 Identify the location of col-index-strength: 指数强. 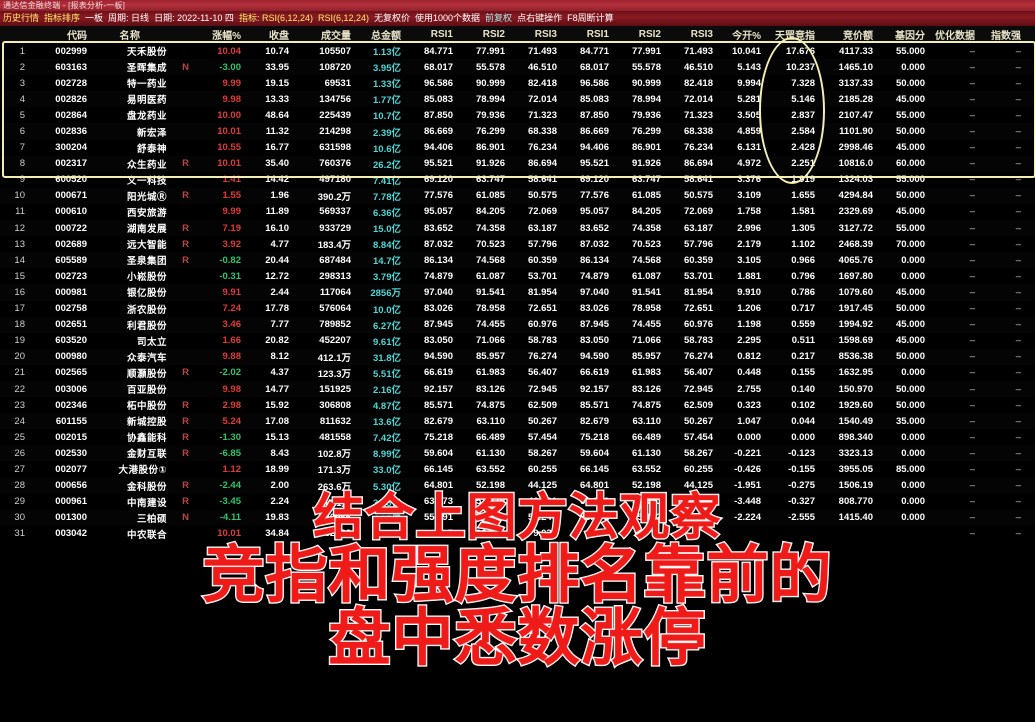
(1001, 34).